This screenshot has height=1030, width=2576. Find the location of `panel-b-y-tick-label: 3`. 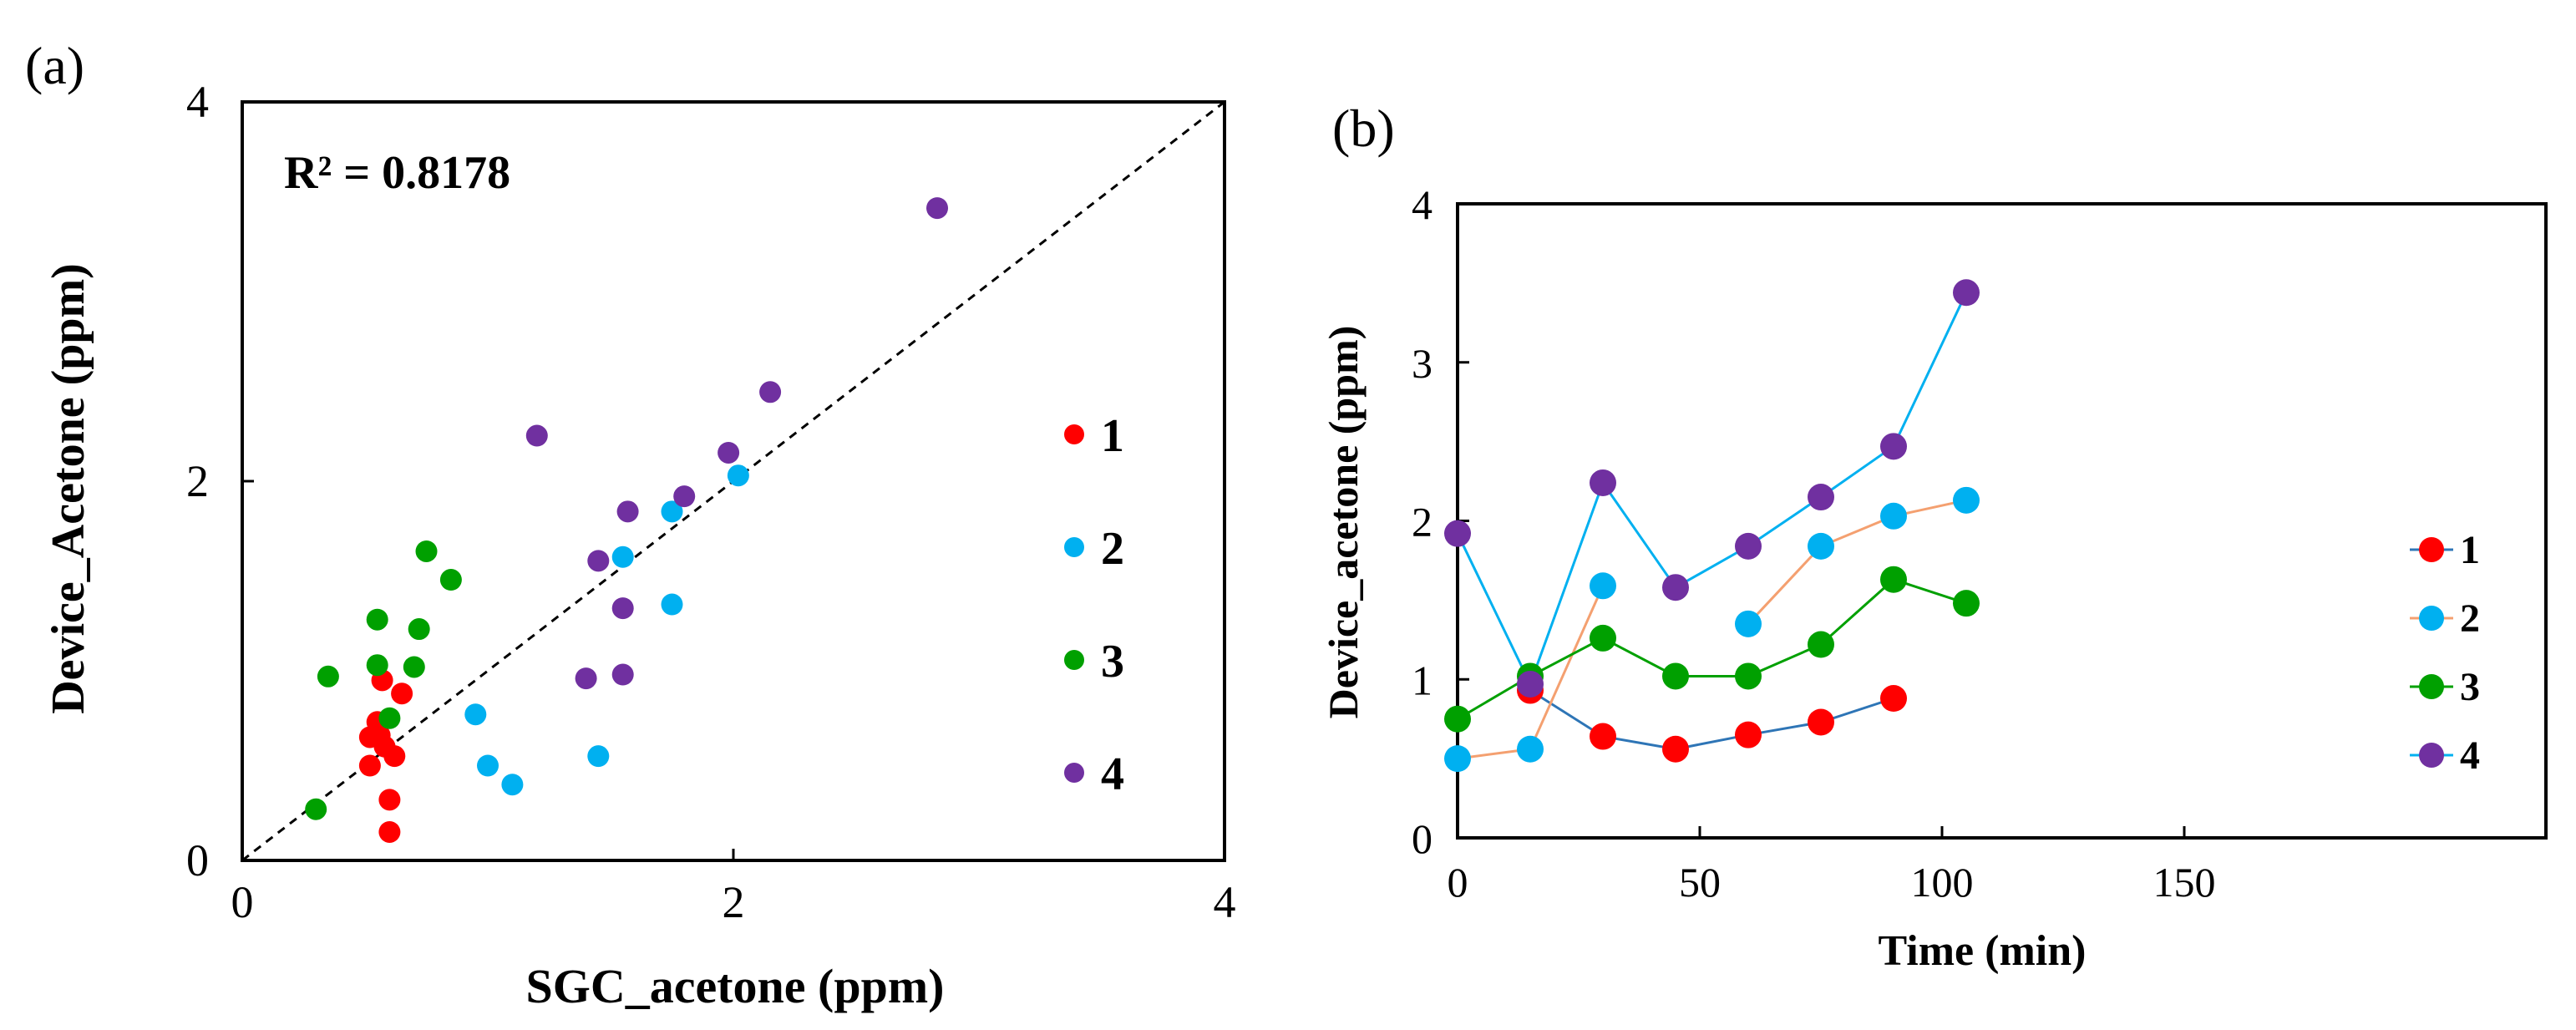

panel-b-y-tick-label: 3 is located at coordinates (1422, 364).